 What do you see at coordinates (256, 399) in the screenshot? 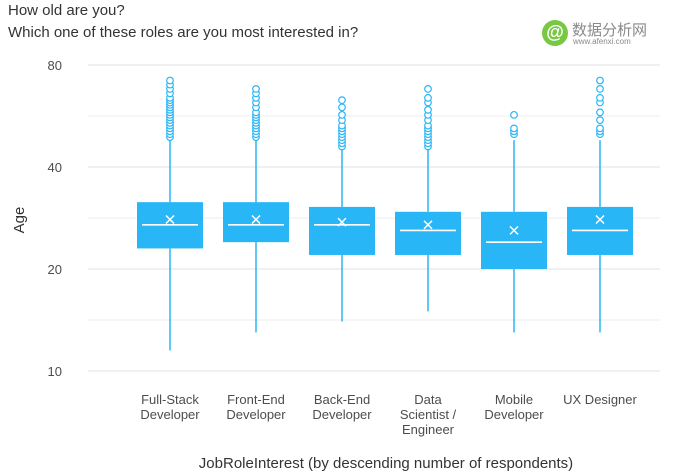
I see `x-tick-label: Front-End` at bounding box center [256, 399].